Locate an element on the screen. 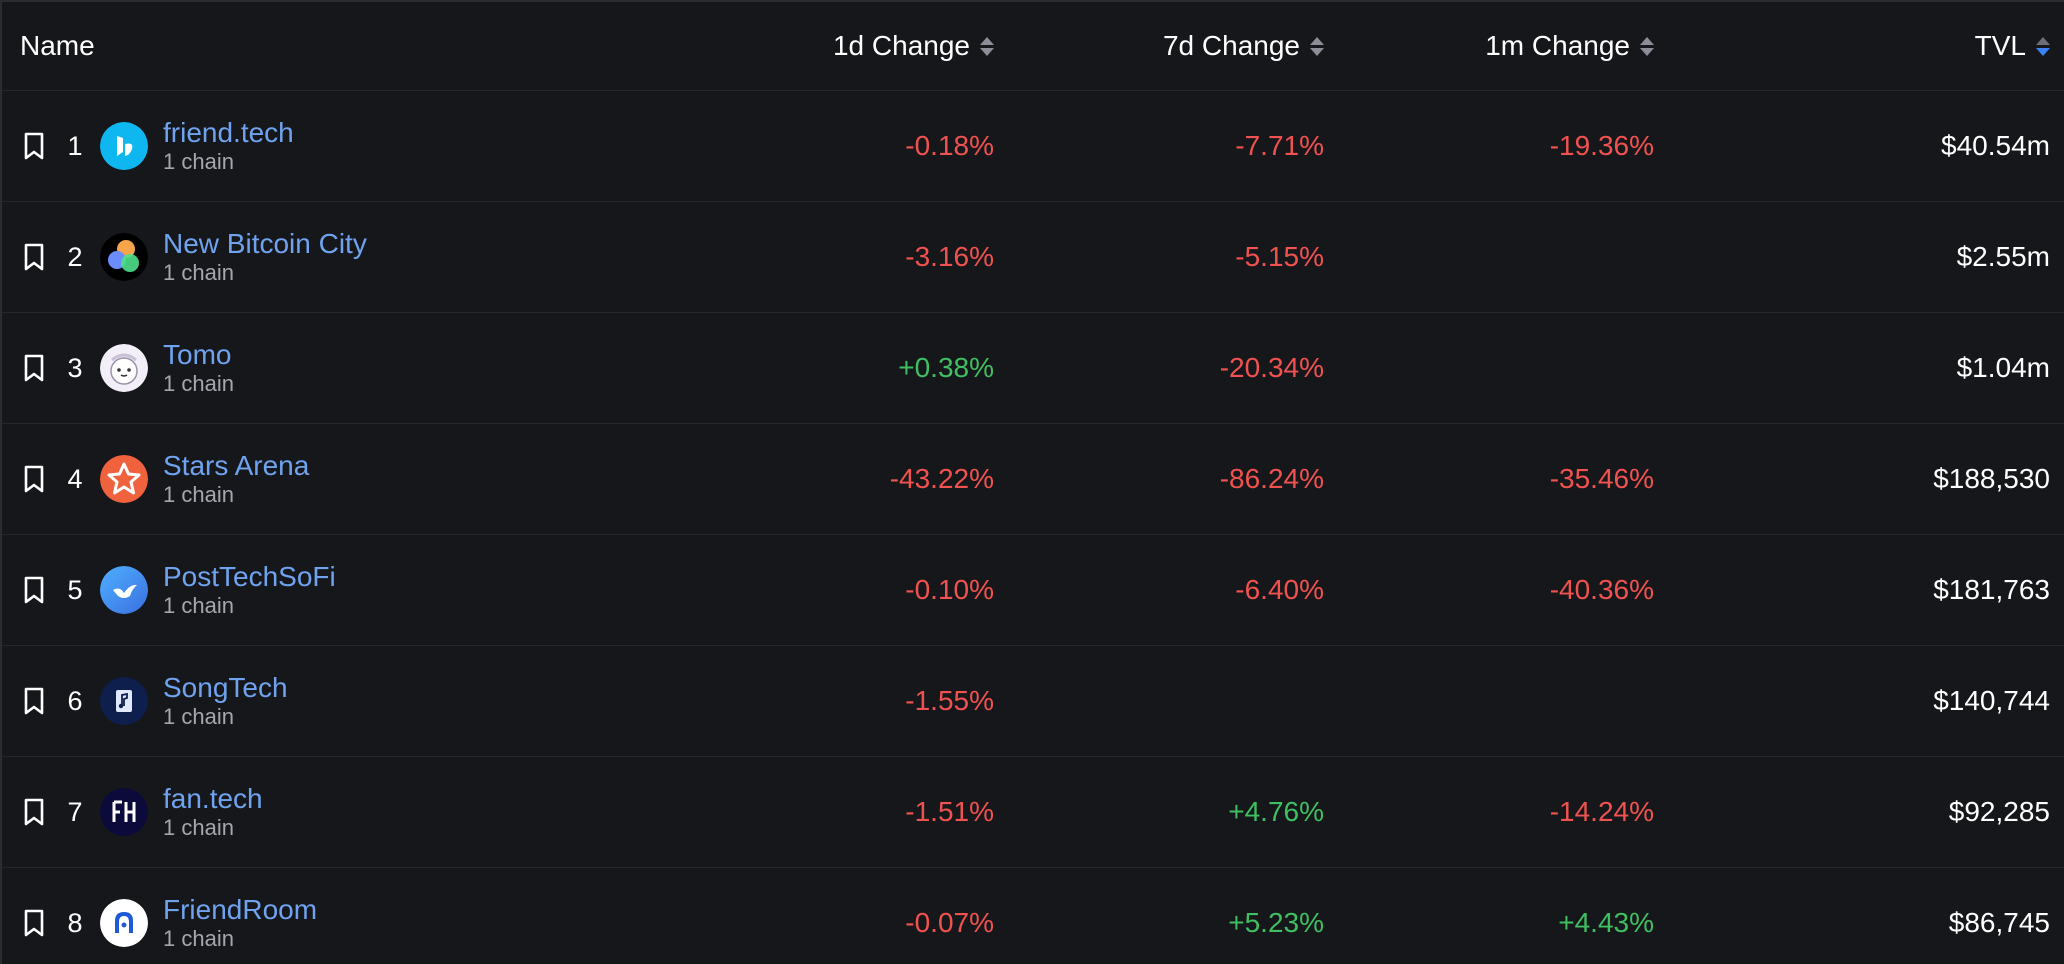  change-1d: -3.16% is located at coordinates (949, 256).